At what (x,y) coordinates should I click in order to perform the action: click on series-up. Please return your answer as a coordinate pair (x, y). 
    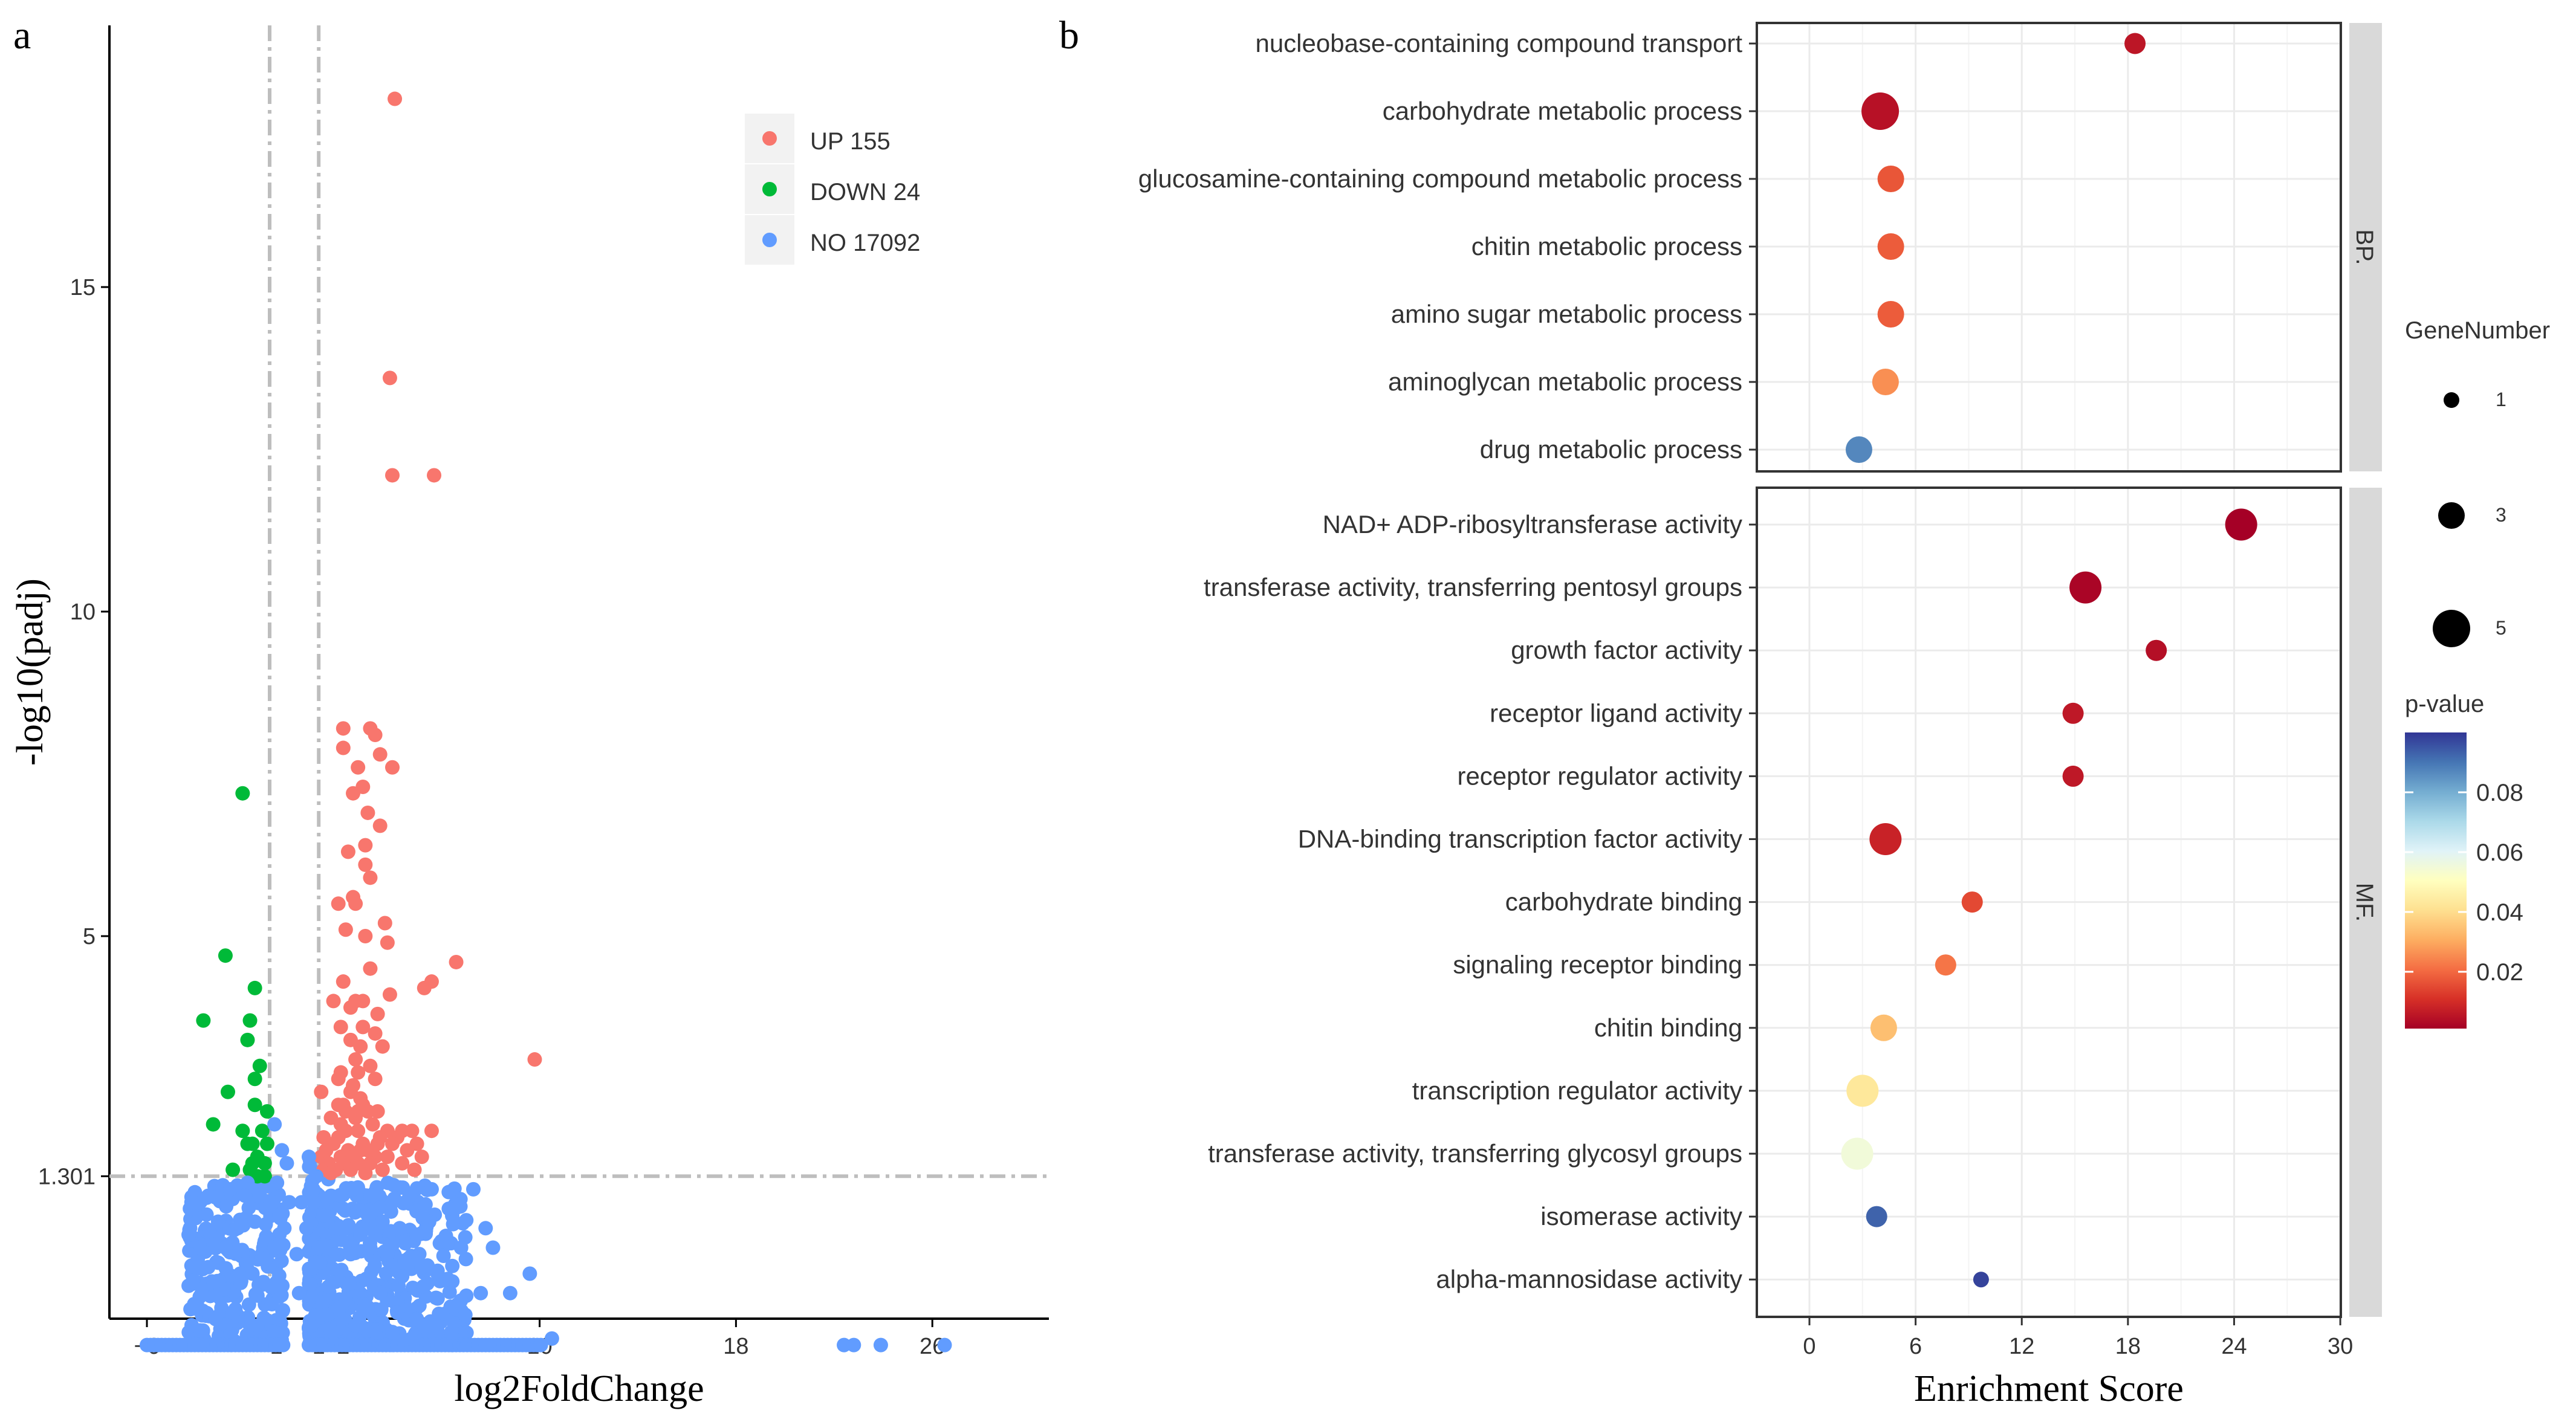
    Looking at the image, I should click on (428, 636).